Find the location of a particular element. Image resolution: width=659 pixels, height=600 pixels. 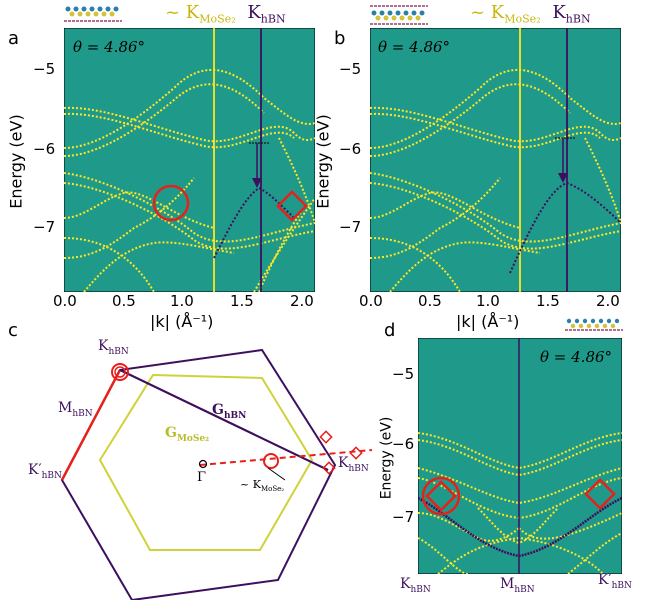

xtick-b: 1.5 is located at coordinates (548, 301).